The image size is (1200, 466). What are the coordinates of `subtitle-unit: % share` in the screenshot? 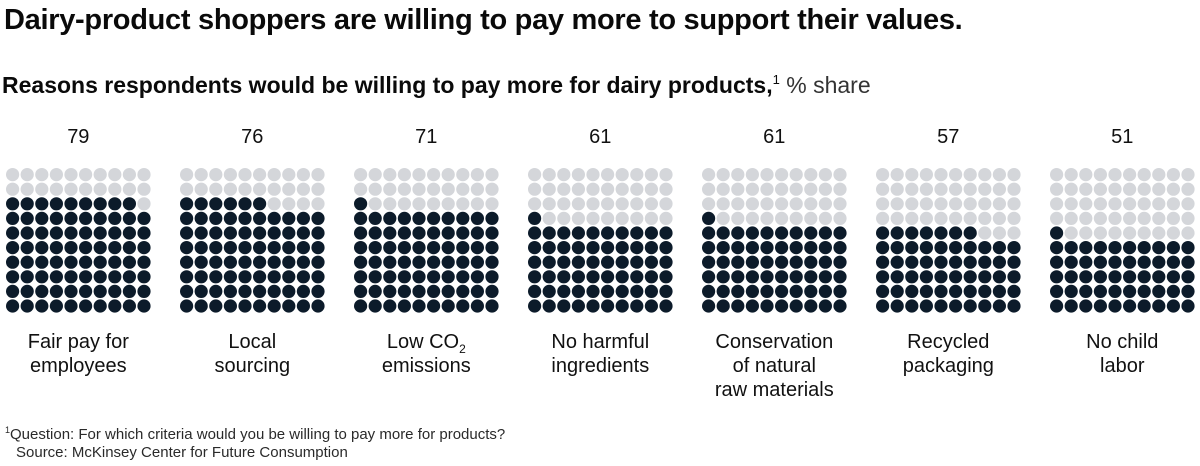 It's located at (828, 85).